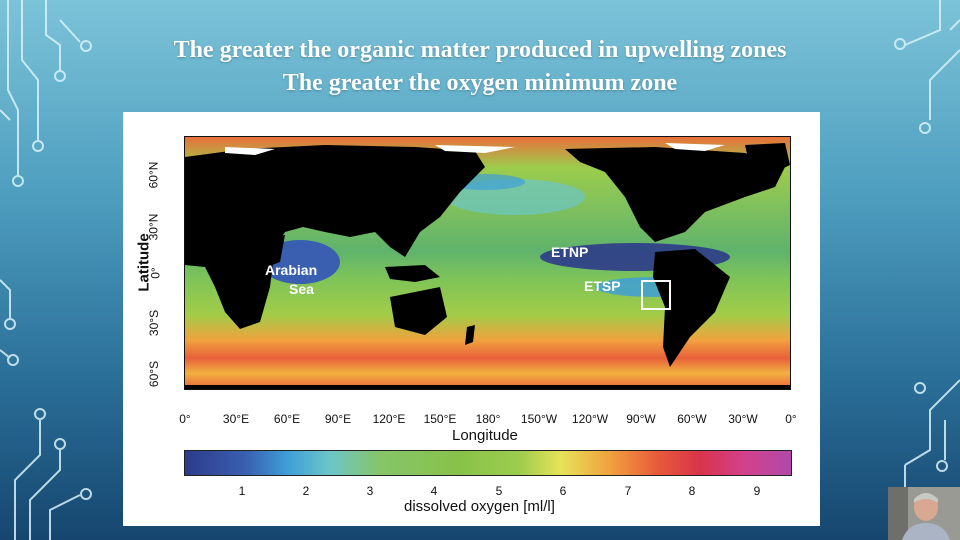  I want to click on colorbar-tick: 6, so click(563, 491).